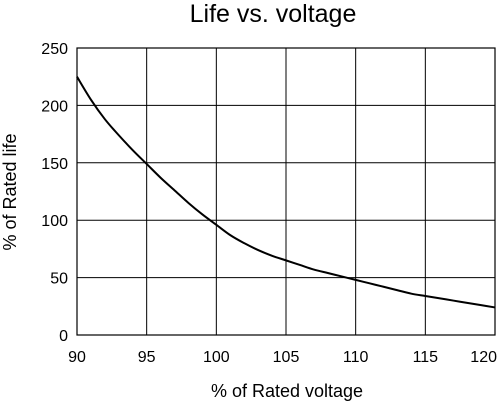 The height and width of the screenshot is (409, 500). What do you see at coordinates (483, 357) in the screenshot?
I see `x-tick-label: 120` at bounding box center [483, 357].